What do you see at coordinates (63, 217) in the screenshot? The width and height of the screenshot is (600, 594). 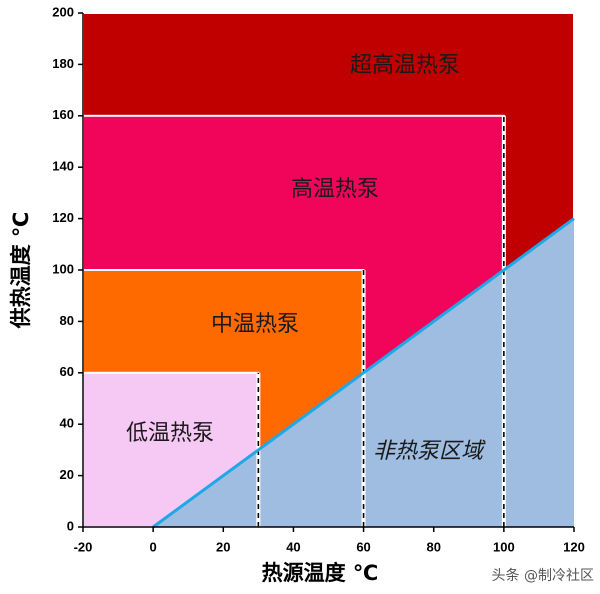 I see `y-tick-label: 120` at bounding box center [63, 217].